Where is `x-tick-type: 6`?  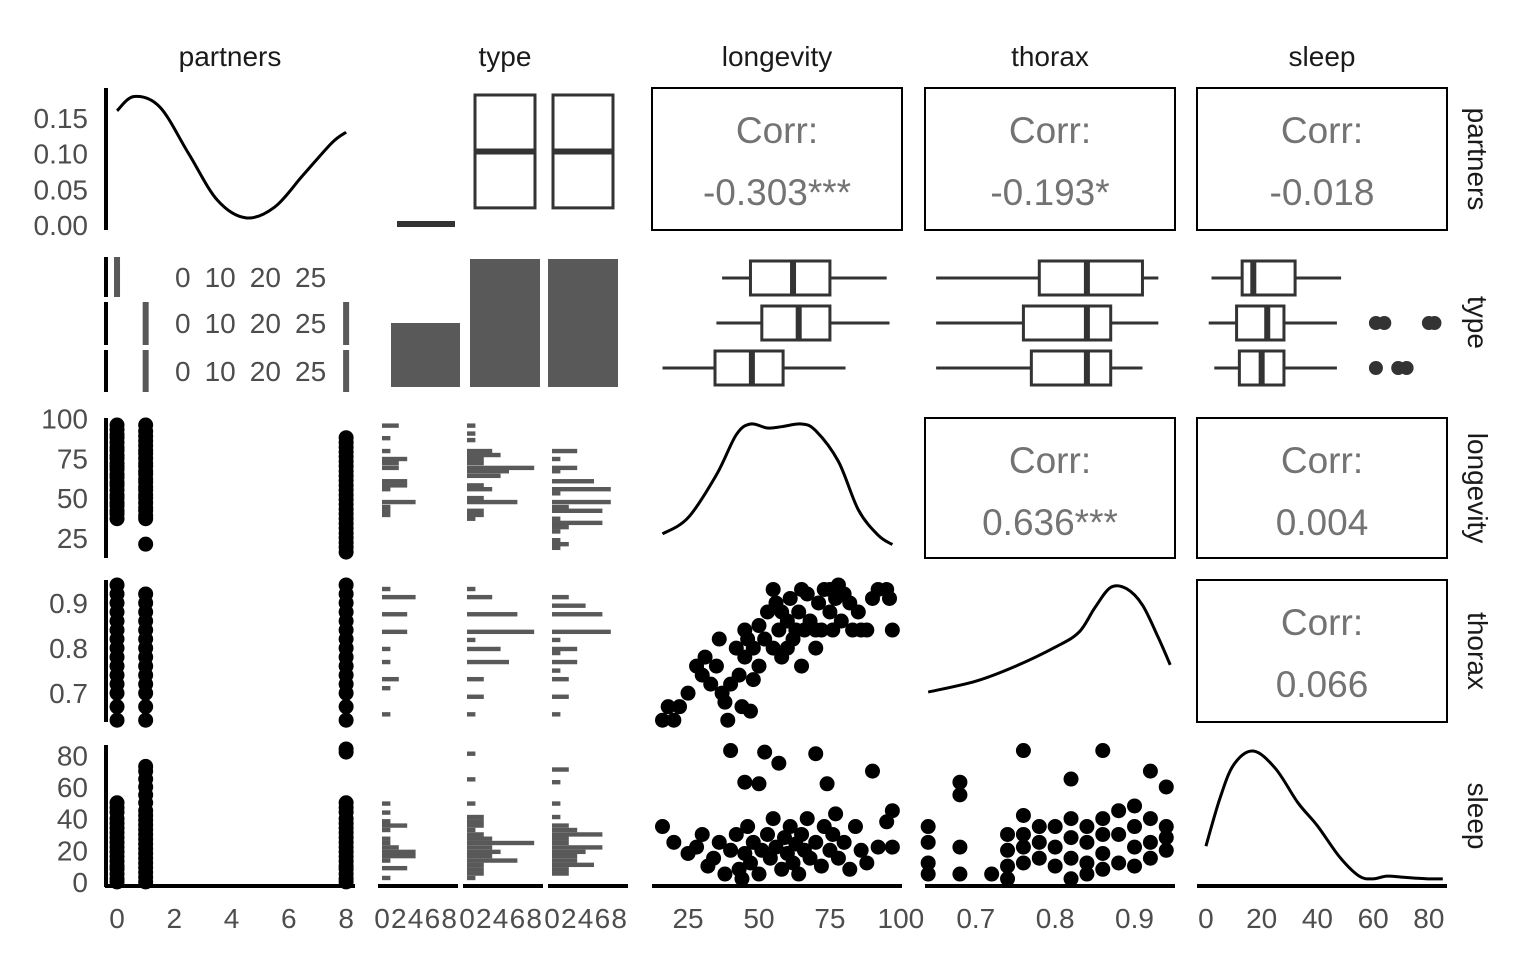
x-tick-type: 6 is located at coordinates (603, 918).